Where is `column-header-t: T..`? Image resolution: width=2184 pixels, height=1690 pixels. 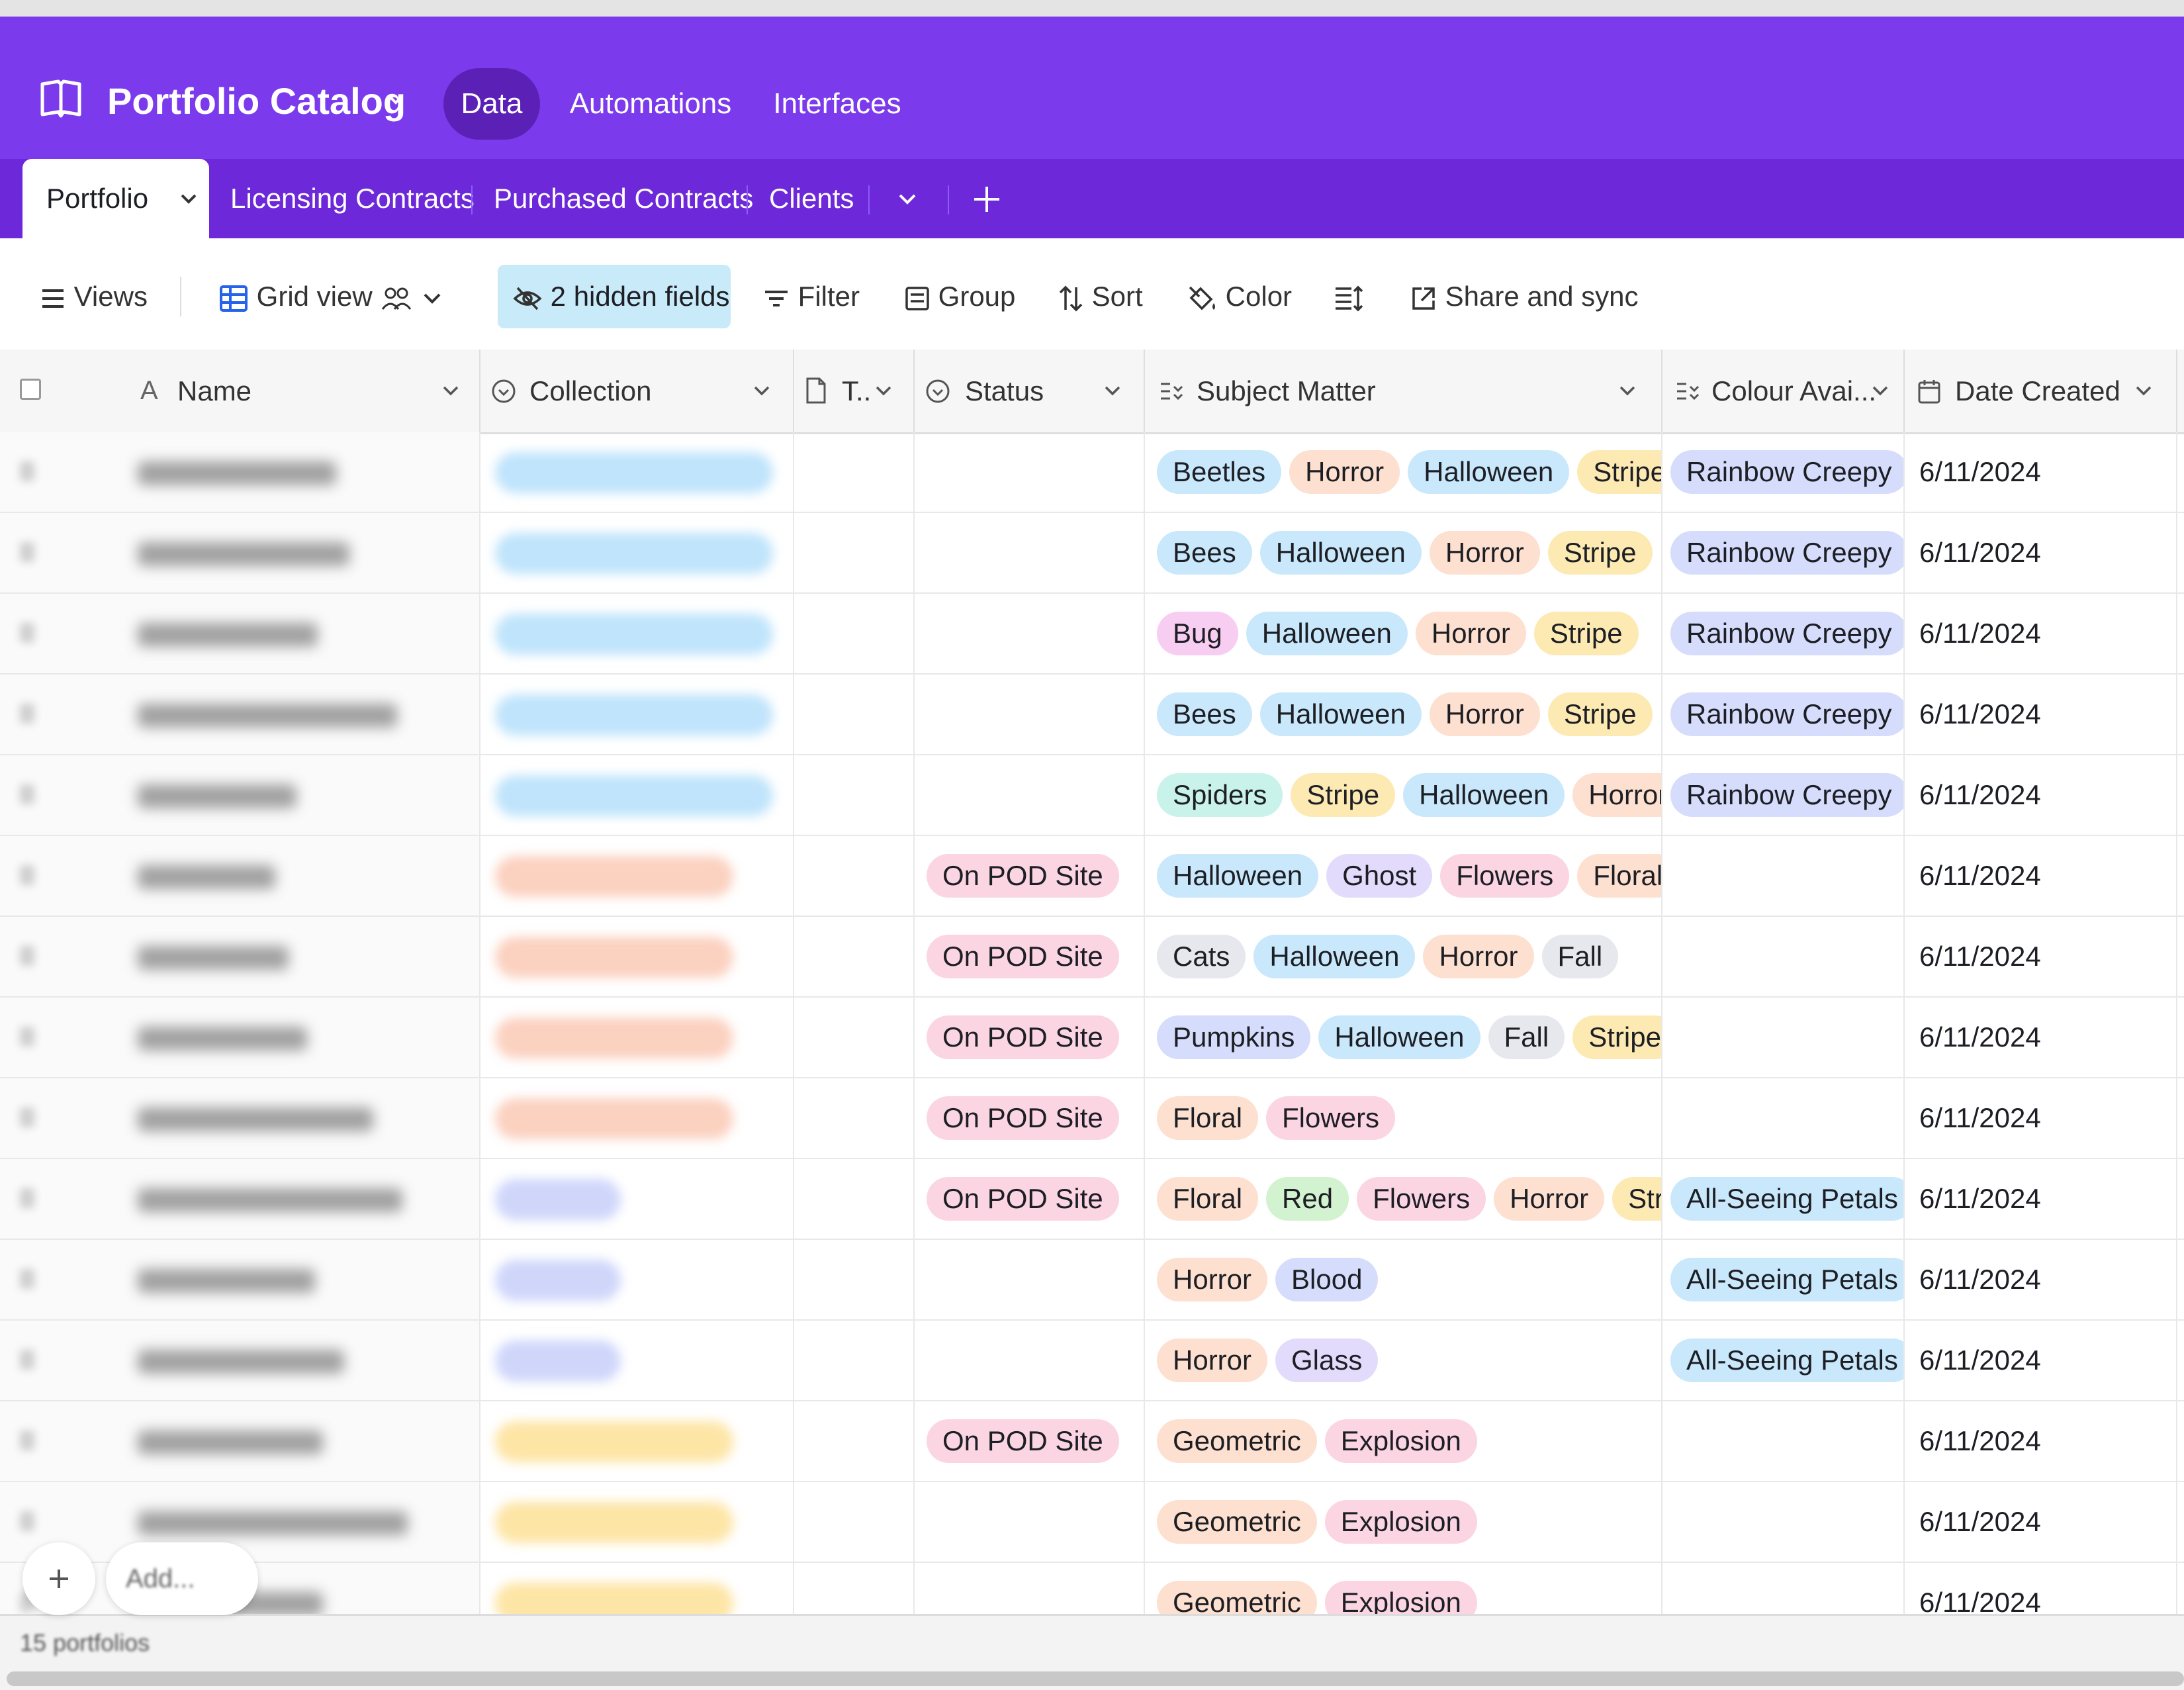
column-header-t: T.. is located at coordinates (855, 391).